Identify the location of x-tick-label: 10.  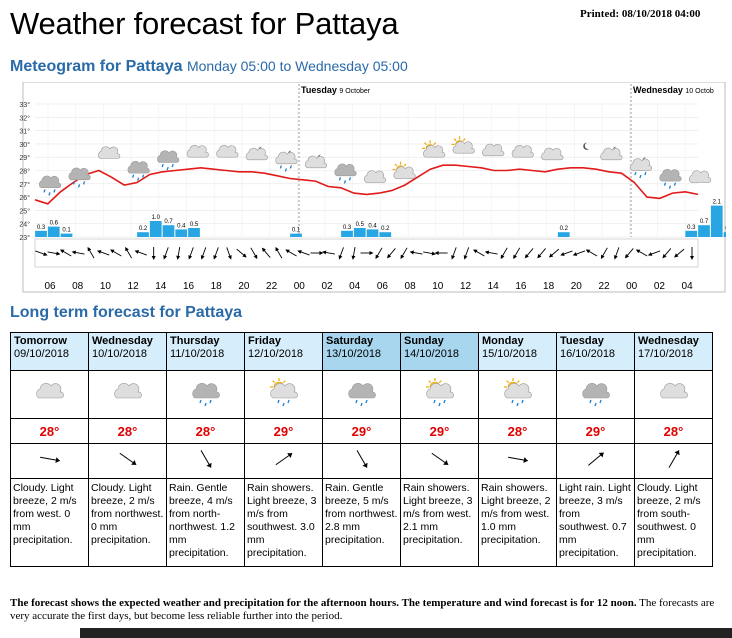
(438, 286).